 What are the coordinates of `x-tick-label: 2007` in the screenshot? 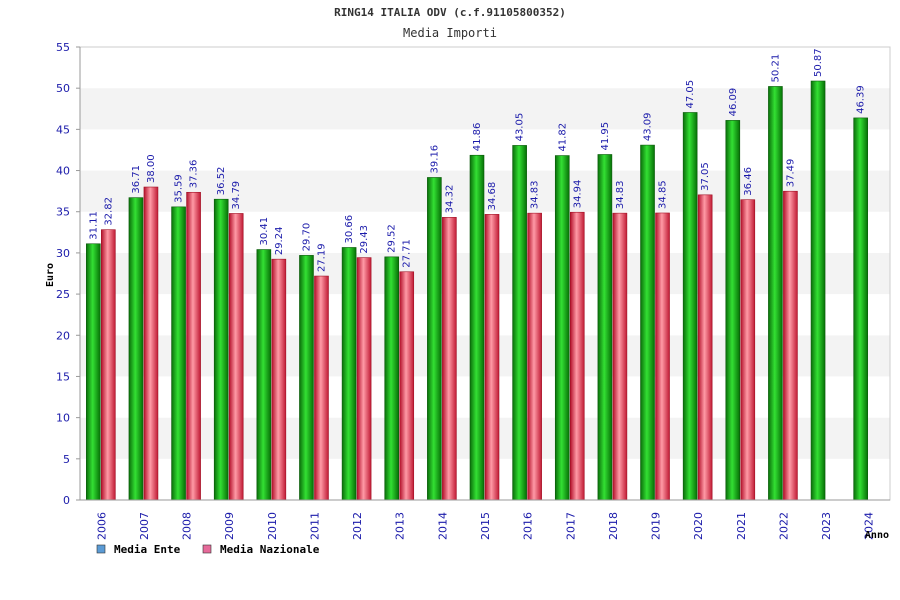 It's located at (144, 526).